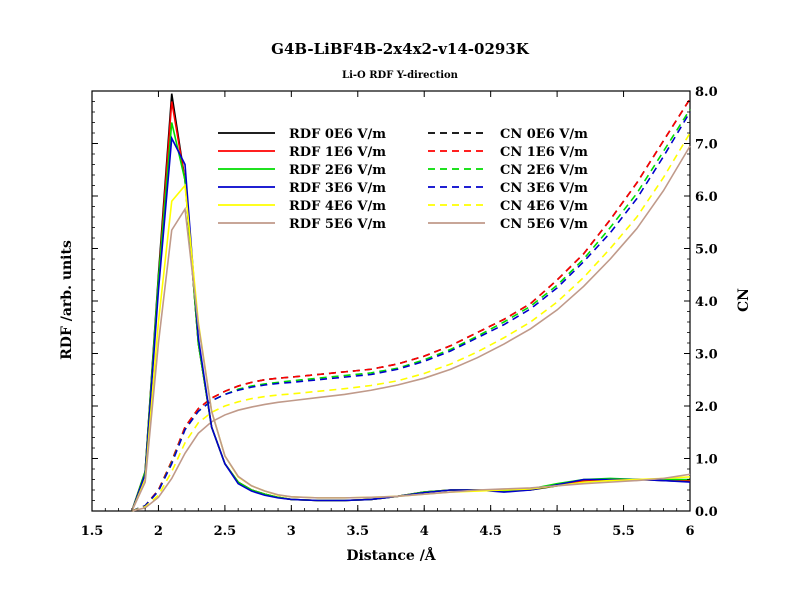 The height and width of the screenshot is (600, 800). I want to click on x-axis-label: Distance /Å, so click(391, 555).